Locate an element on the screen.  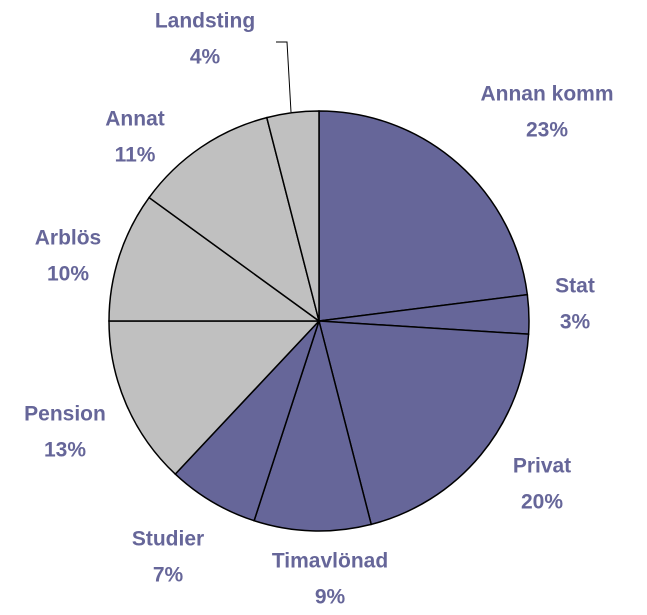
slice-label: Stat is located at coordinates (575, 286).